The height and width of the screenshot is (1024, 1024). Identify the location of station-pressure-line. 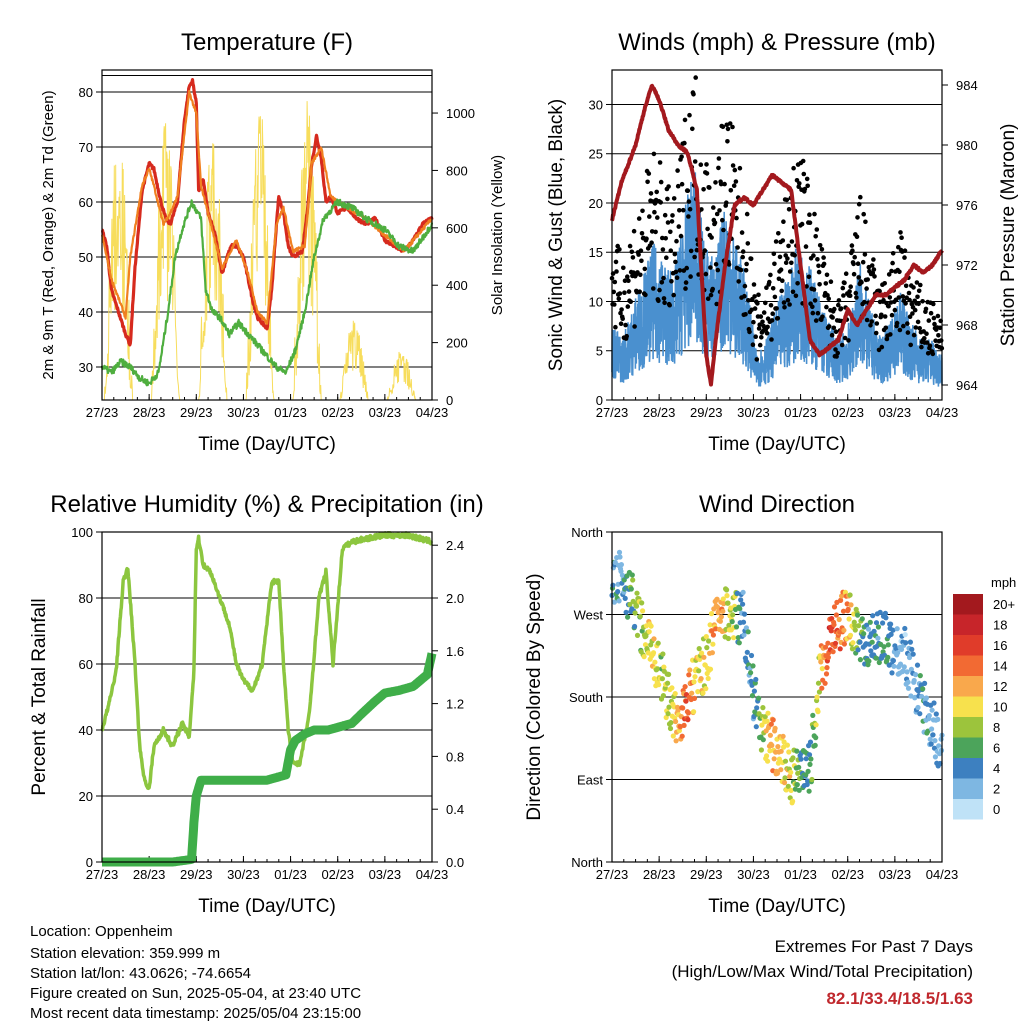
(777, 235).